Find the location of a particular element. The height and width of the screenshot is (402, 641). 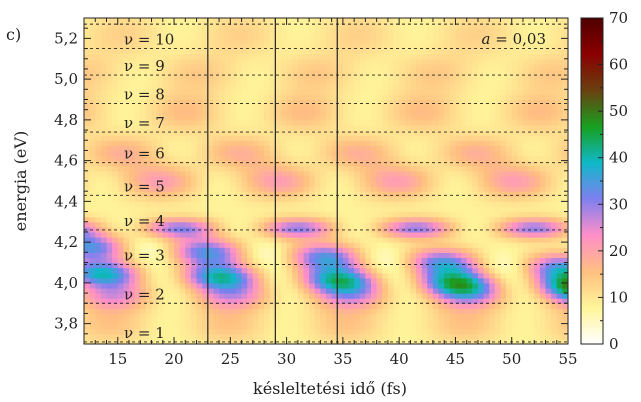

panel-label: c) is located at coordinates (13, 34).